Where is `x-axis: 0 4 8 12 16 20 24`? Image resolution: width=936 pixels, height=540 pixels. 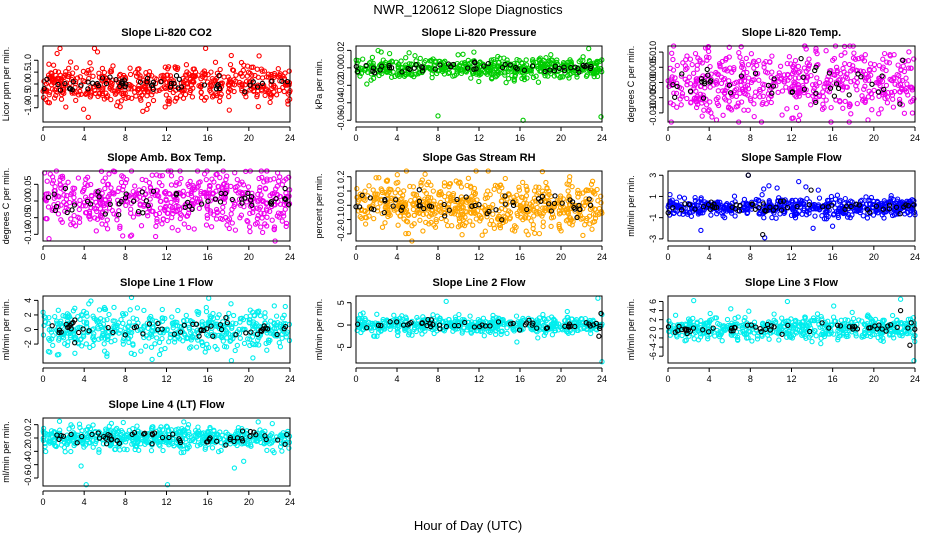 x-axis: 0 4 8 12 16 20 24 is located at coordinates (167, 375).